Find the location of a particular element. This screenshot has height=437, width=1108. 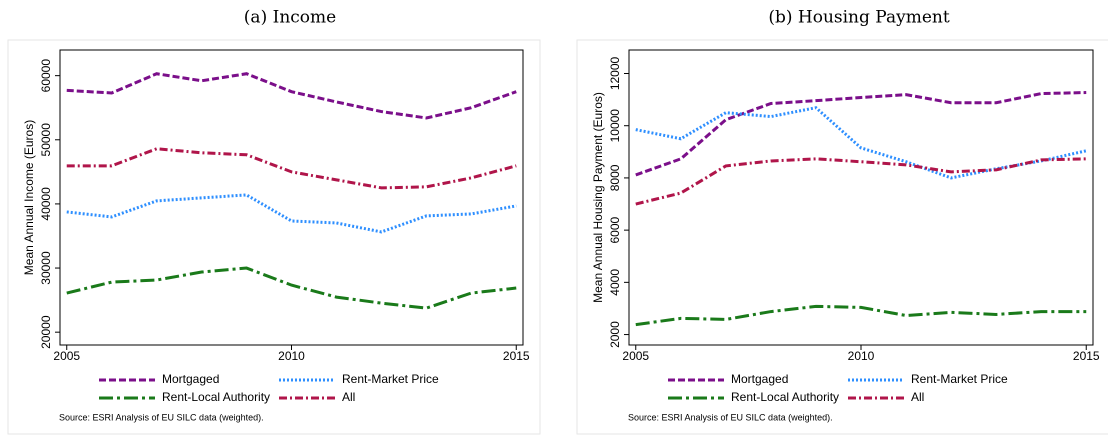

y-tick-label: 12000 is located at coordinates (615, 73).